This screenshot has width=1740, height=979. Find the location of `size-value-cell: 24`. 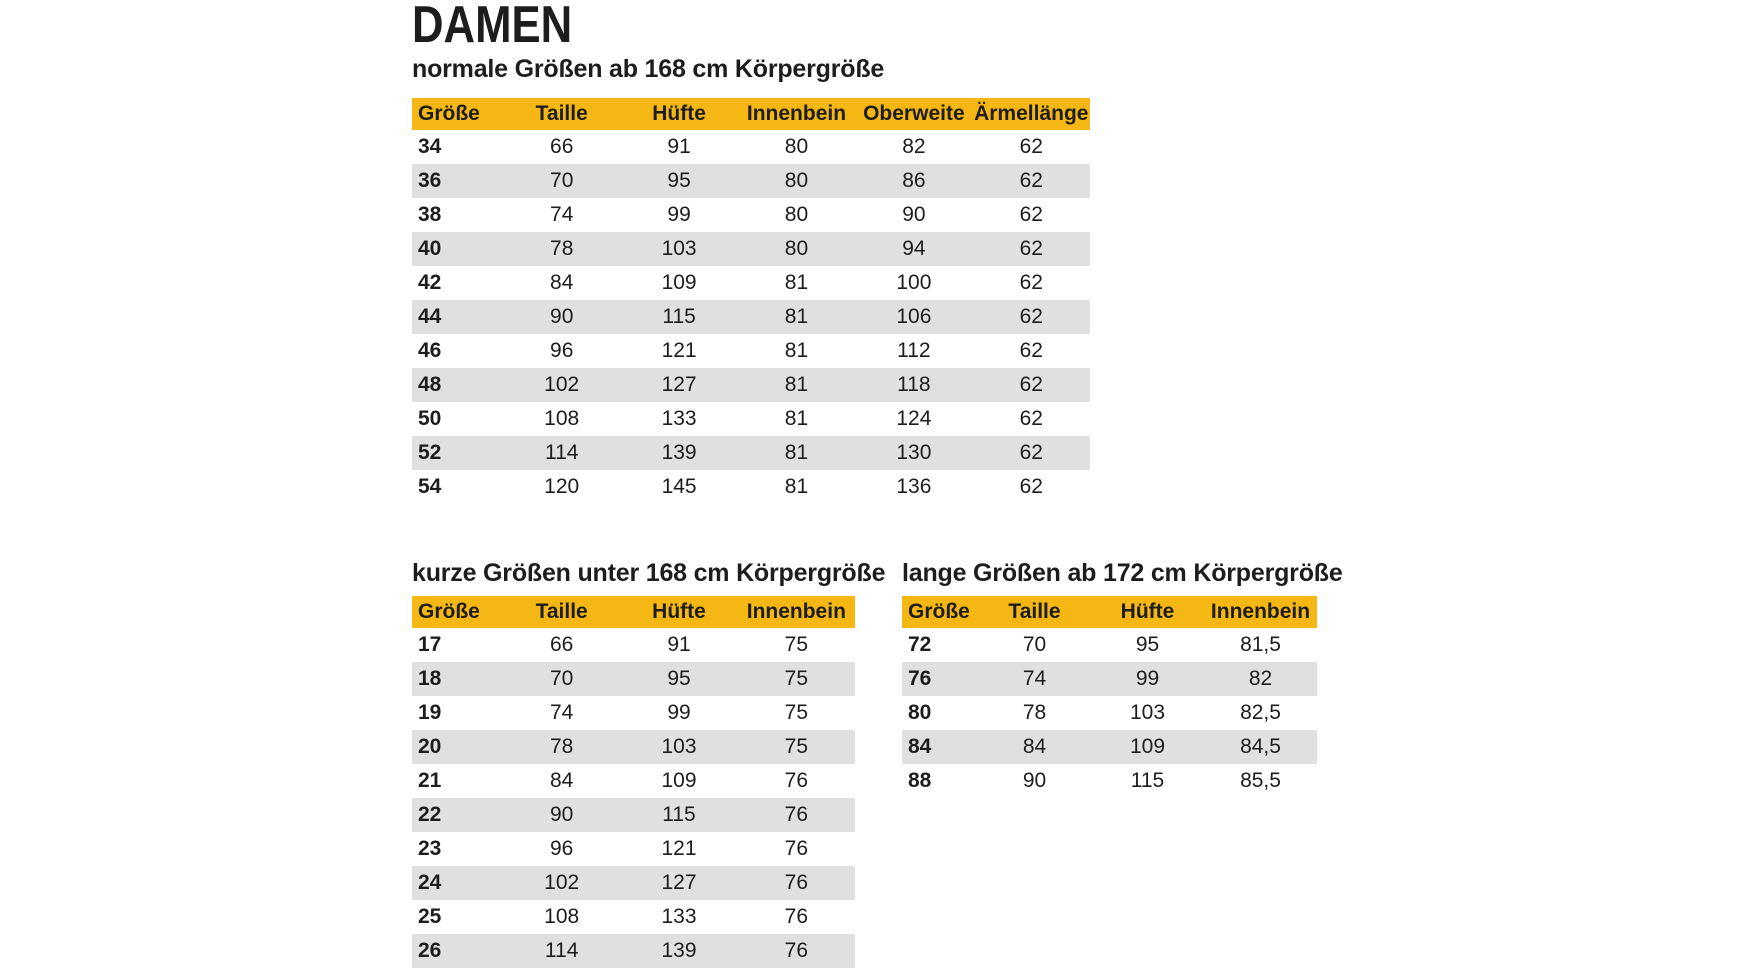

size-value-cell: 24 is located at coordinates (457, 883).